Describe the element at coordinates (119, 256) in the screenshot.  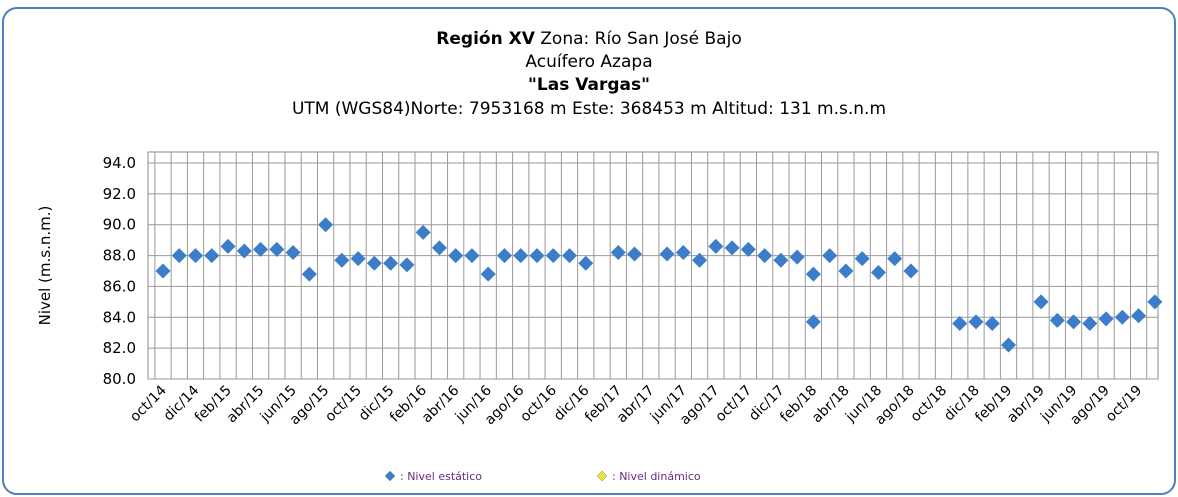
I see `y-tick-label: 88.0` at that location.